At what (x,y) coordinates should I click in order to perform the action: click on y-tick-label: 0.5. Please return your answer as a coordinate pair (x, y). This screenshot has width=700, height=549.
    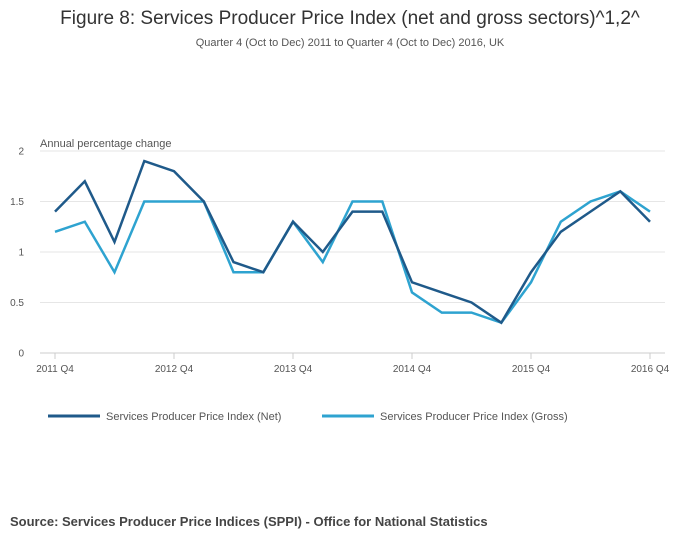
    Looking at the image, I should click on (17, 303).